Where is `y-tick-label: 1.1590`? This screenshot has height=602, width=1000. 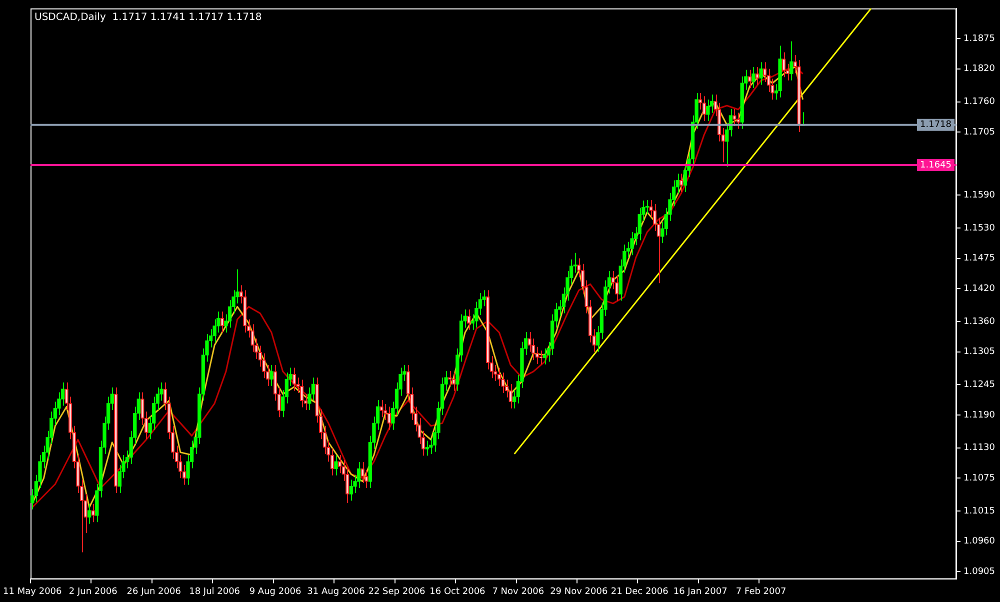
y-tick-label: 1.1590 is located at coordinates (980, 195).